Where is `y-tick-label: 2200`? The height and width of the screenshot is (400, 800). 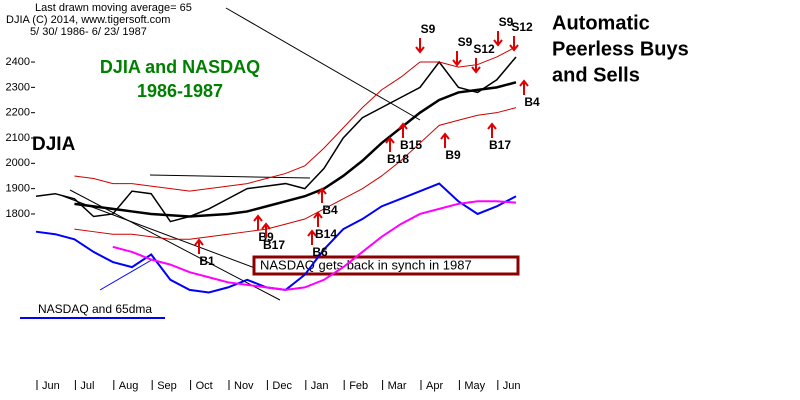
y-tick-label: 2200 is located at coordinates (18, 113).